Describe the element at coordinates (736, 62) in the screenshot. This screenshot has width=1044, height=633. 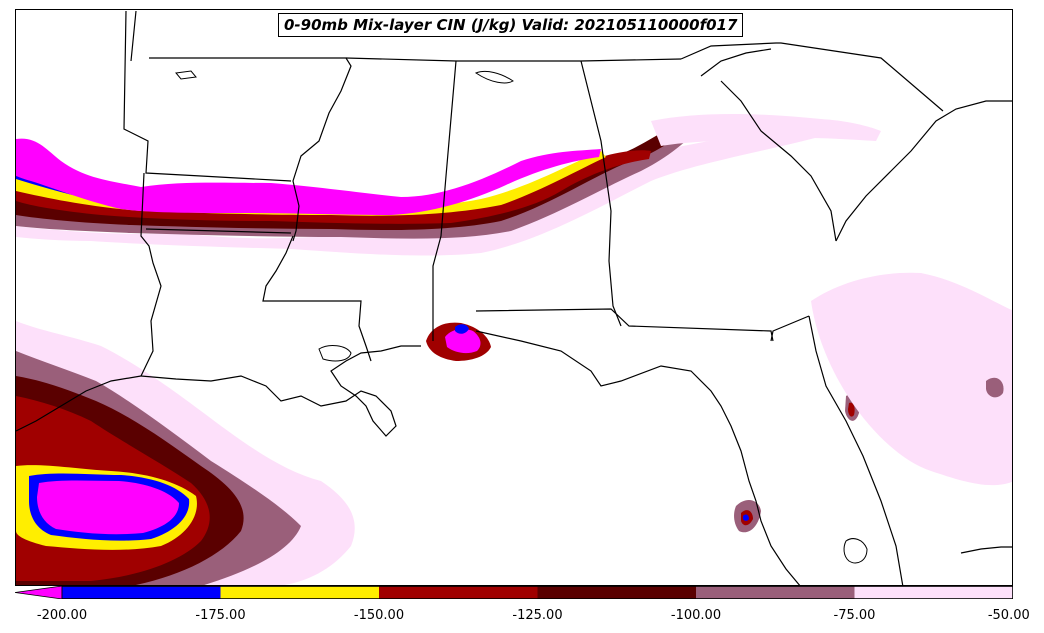
I see `coast-nc-upper` at that location.